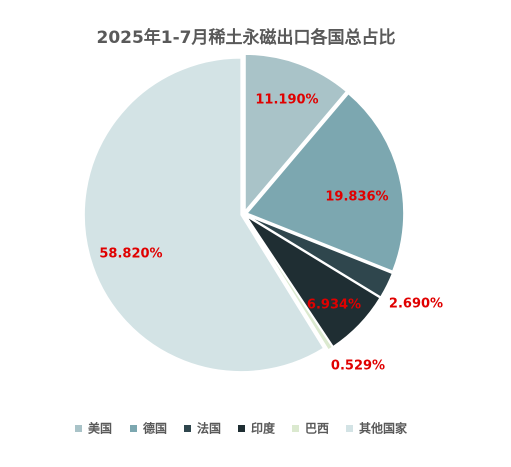  Describe the element at coordinates (263, 428) in the screenshot. I see `legend-label-4: 印度` at that location.